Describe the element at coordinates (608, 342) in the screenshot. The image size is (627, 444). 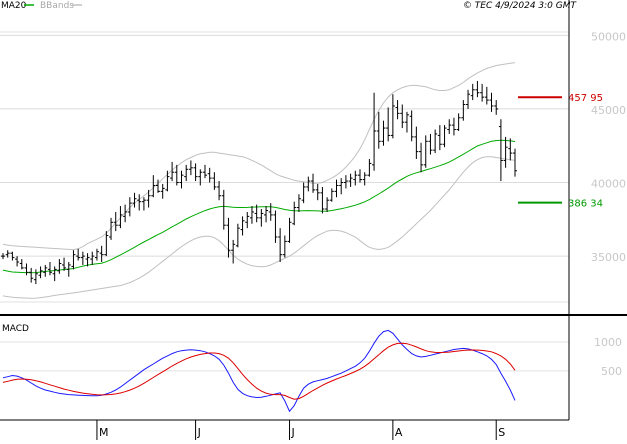
I see `macd-y-tick-label: 1000` at that location.